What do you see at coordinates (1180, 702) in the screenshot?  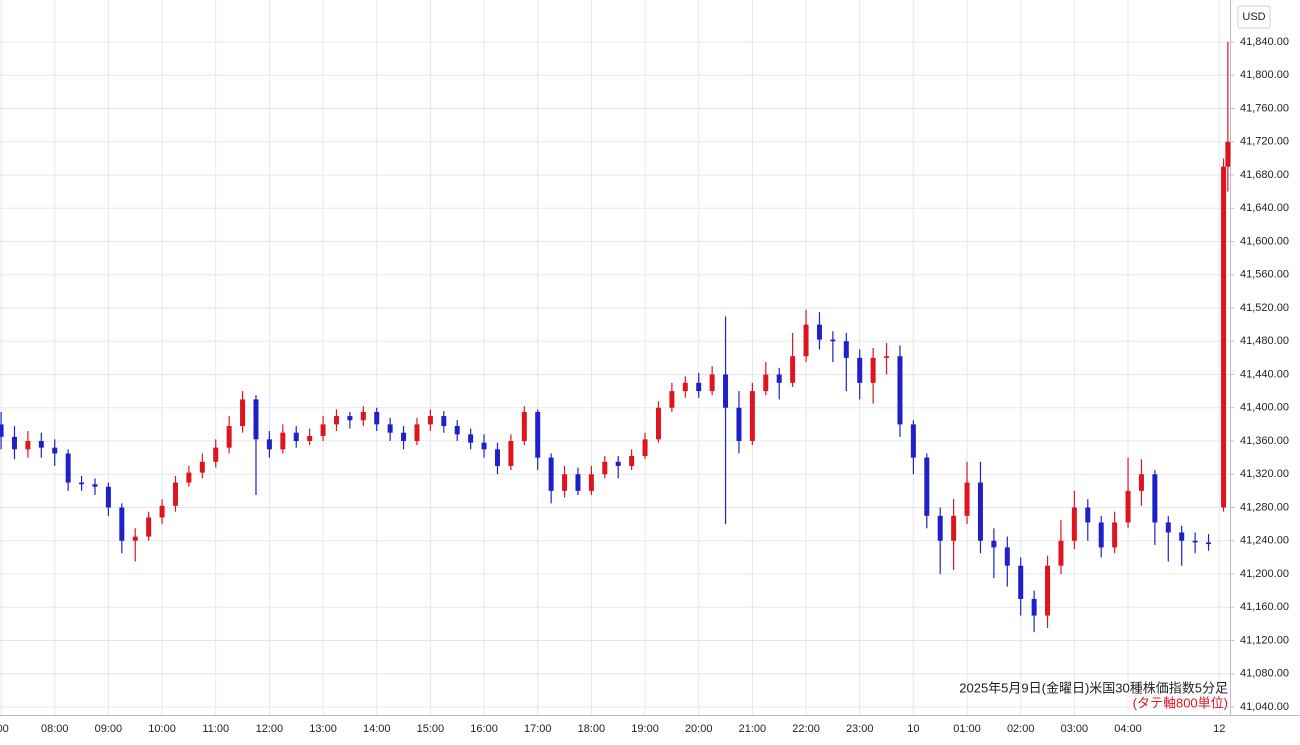 I see `caption-note: (タテ軸800単位)` at bounding box center [1180, 702].